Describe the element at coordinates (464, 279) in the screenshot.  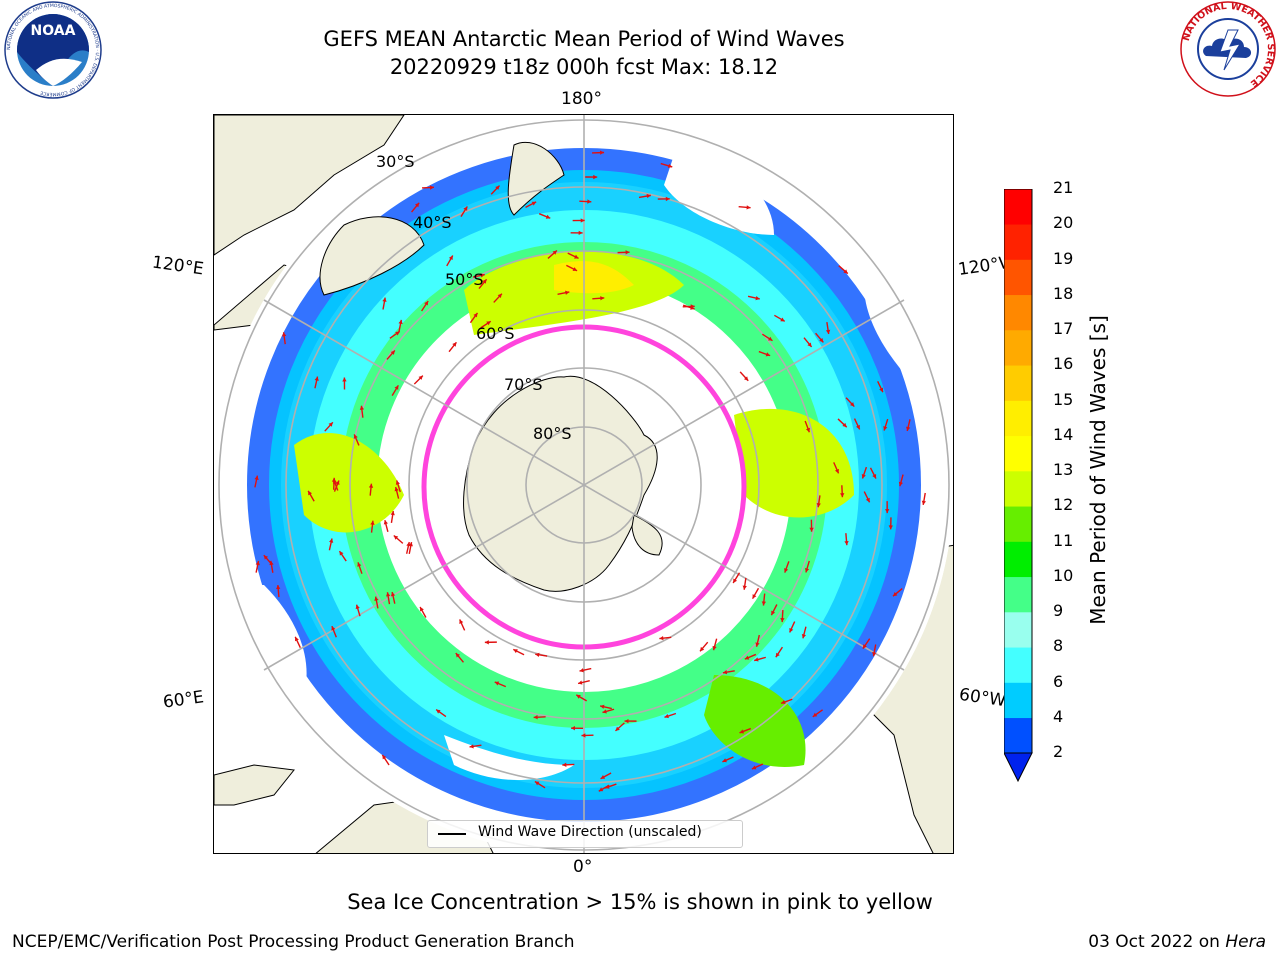
I see `lat-label-50s: 50°S` at that location.